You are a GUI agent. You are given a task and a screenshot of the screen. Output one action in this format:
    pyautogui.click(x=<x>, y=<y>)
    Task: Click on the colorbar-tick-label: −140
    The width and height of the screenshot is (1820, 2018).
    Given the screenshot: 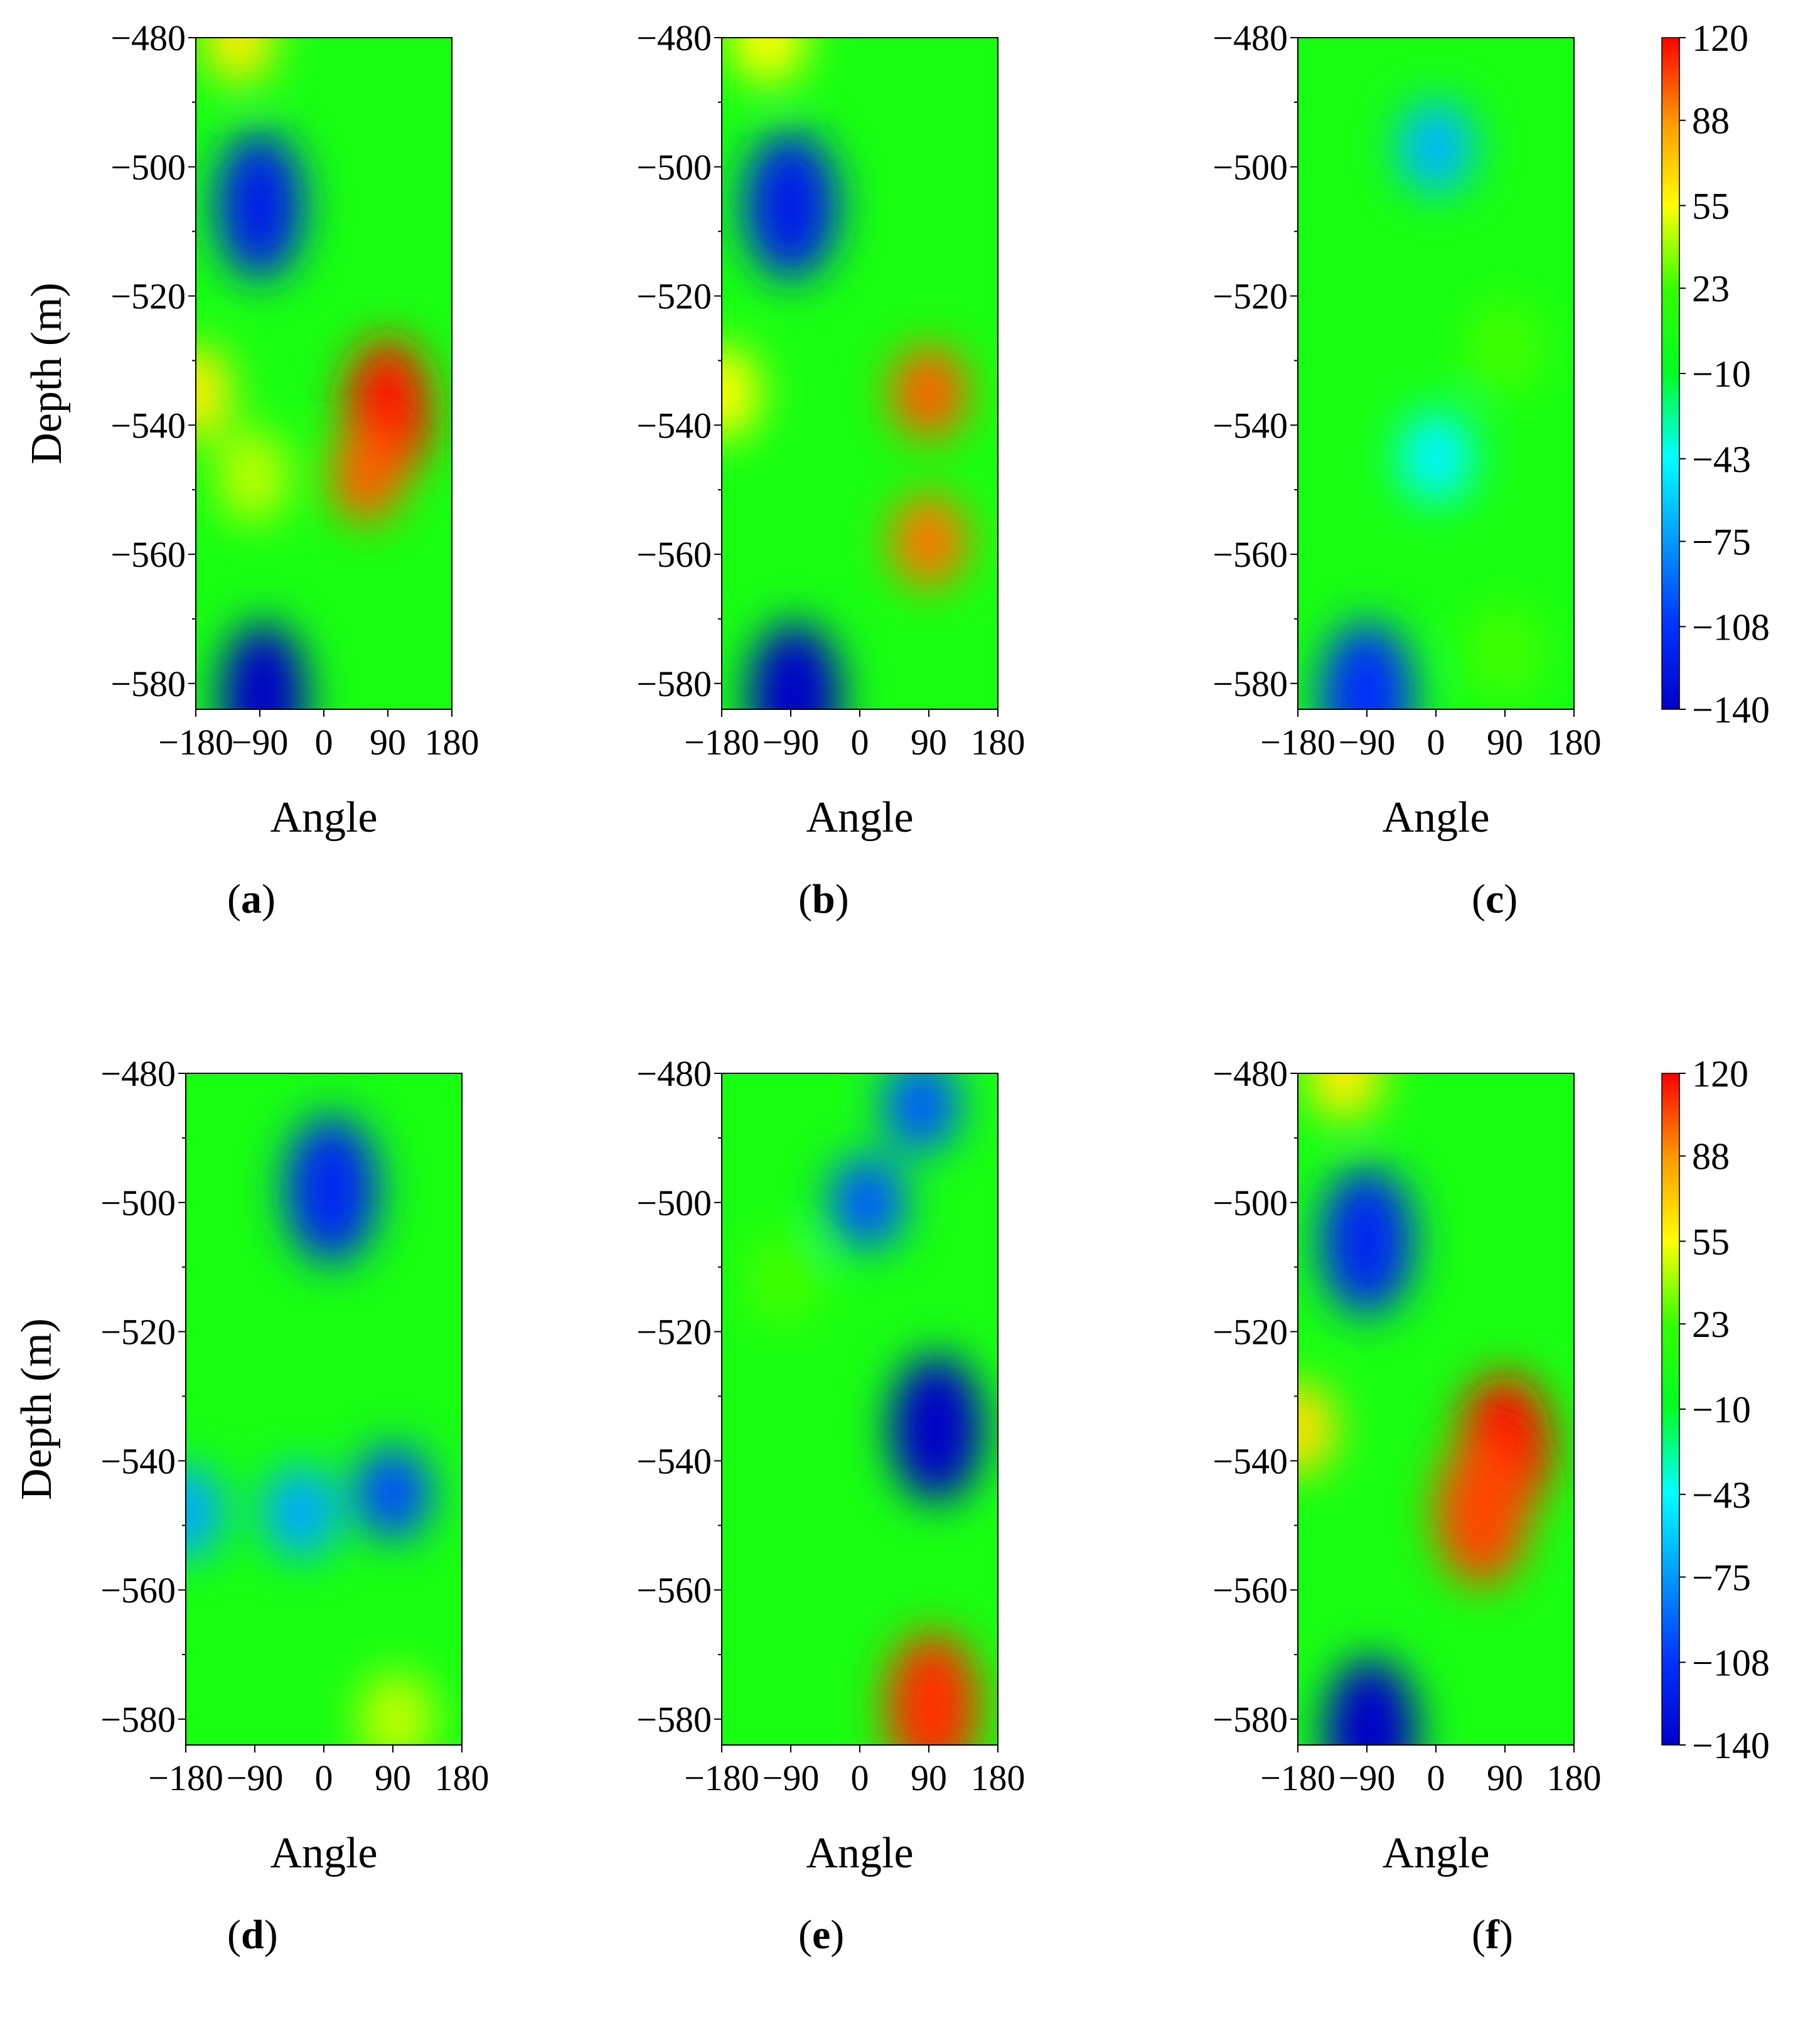 What is the action you would take?
    pyautogui.click(x=1731, y=1745)
    